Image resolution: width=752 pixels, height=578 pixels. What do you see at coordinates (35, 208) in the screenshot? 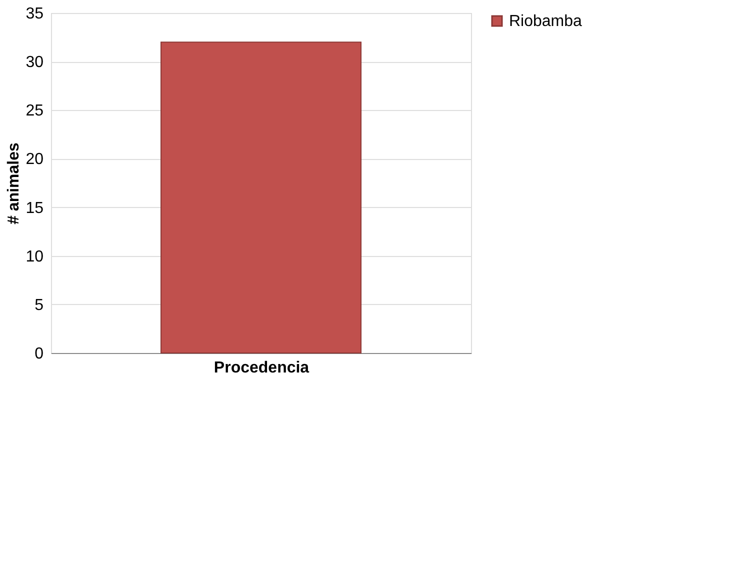
I see `y-tick-label: 15` at bounding box center [35, 208].